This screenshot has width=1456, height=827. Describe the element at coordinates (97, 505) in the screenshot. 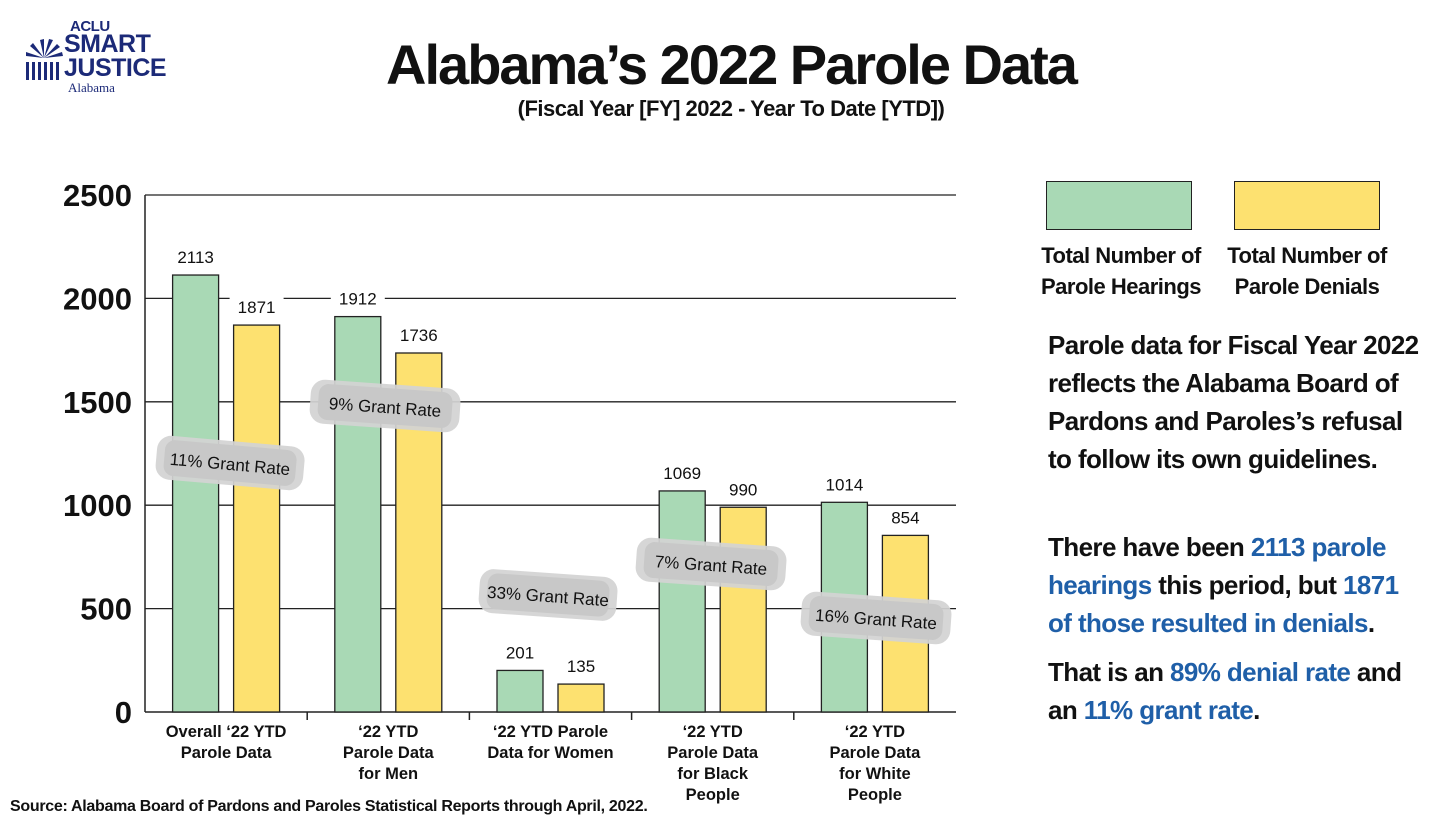

I see `y-tick-label: 1000` at that location.